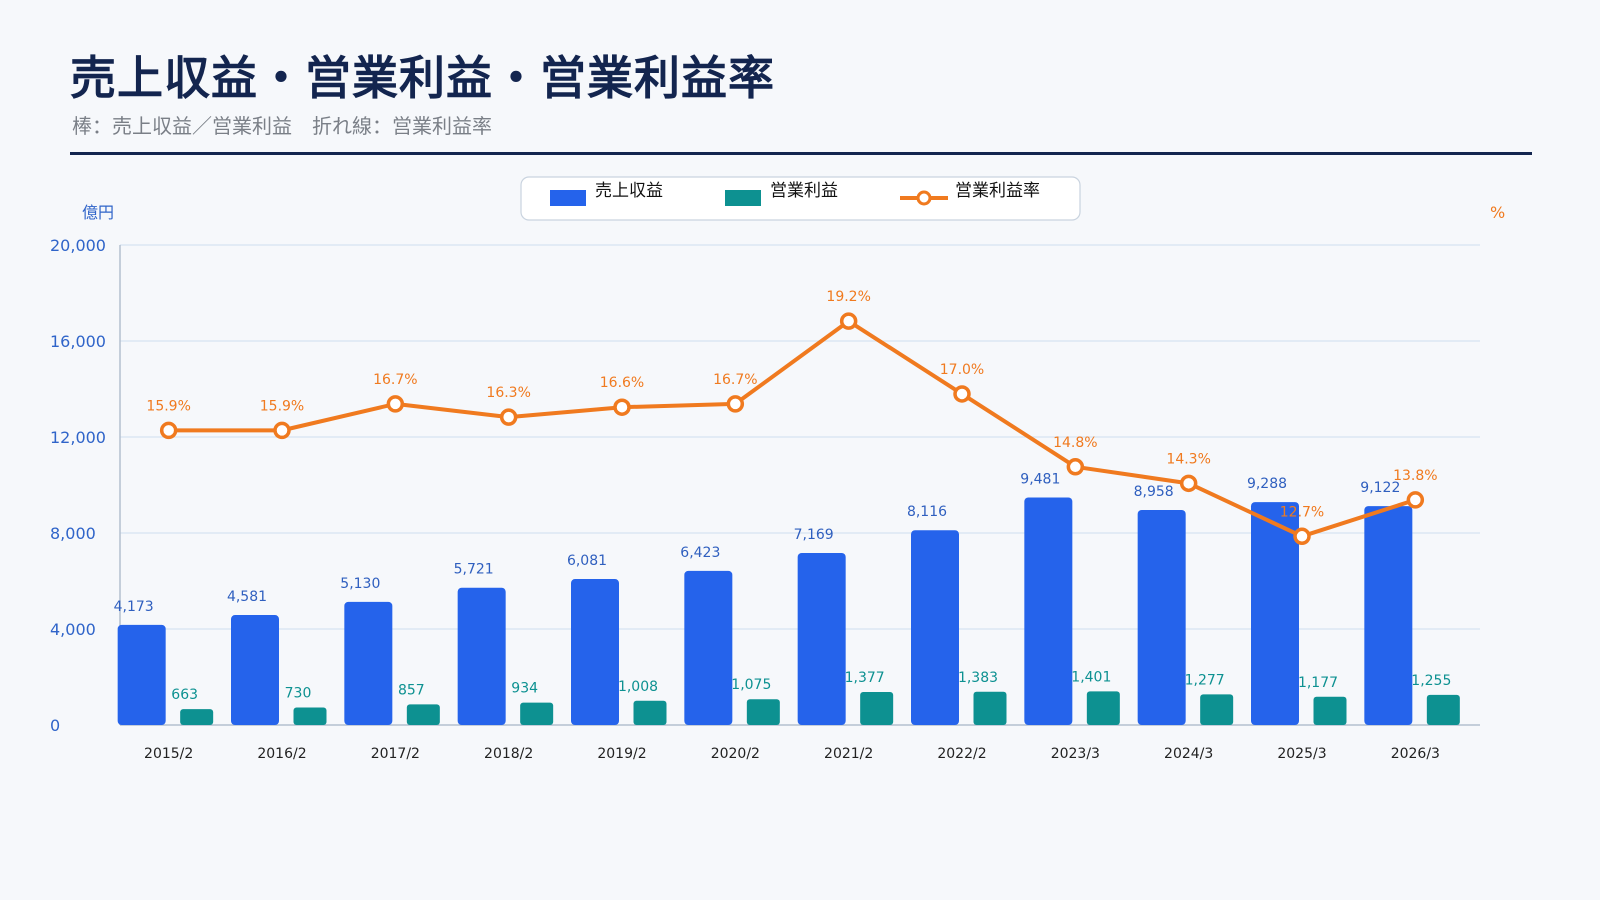 This screenshot has height=900, width=1600. What do you see at coordinates (961, 754) in the screenshot?
I see `x-tick-label: 2022/2` at bounding box center [961, 754].